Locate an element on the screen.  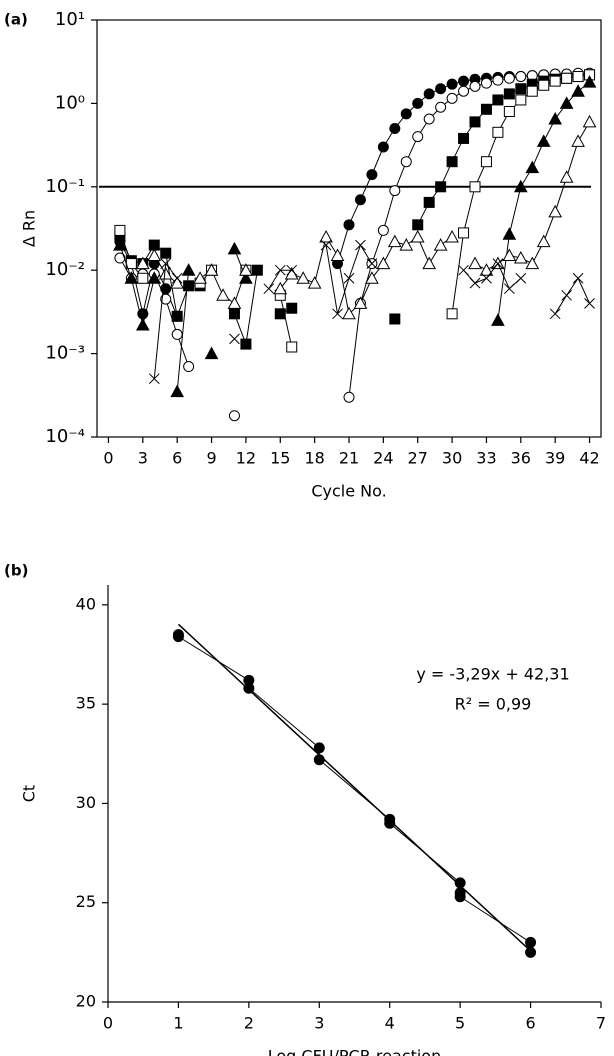
x-tick-label: 5 is located at coordinates (460, 1023).